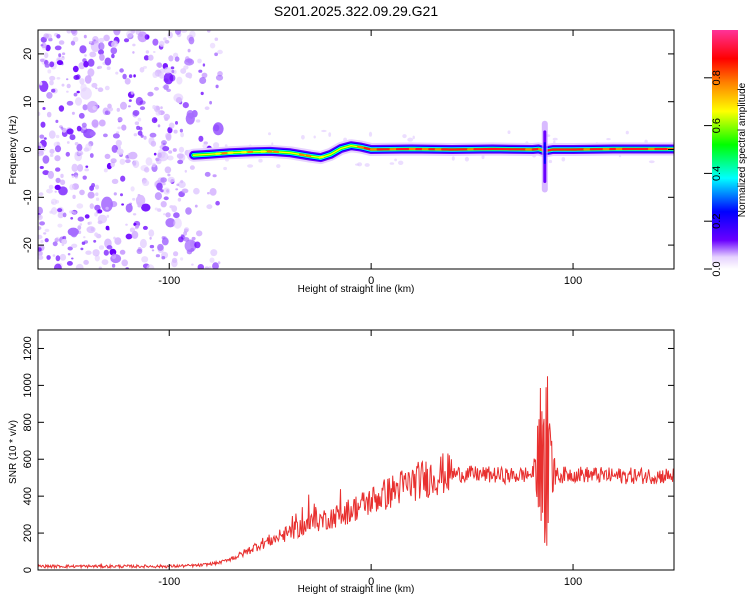 The image size is (750, 605). Describe the element at coordinates (717, 221) in the screenshot. I see `colorbar-tick-label: 0.2` at that location.